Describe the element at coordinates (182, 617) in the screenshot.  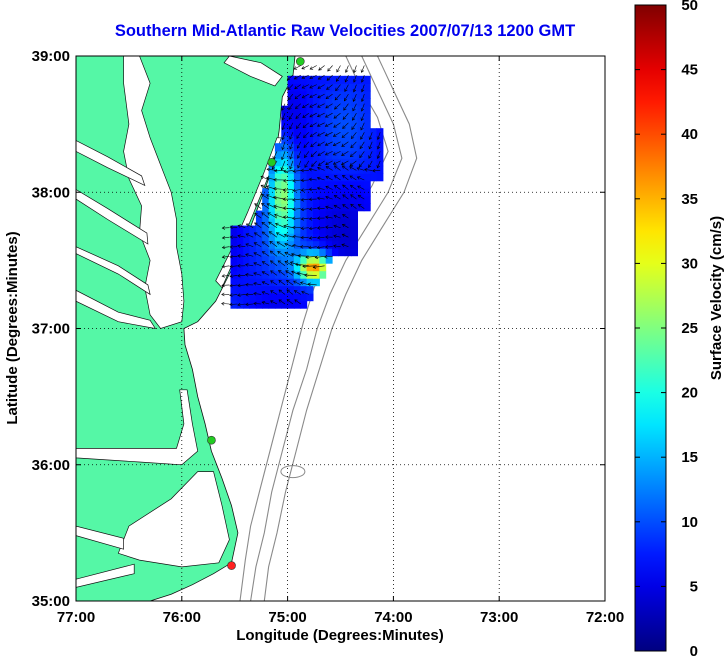
I see `x-tick-label: 76:00` at that location.